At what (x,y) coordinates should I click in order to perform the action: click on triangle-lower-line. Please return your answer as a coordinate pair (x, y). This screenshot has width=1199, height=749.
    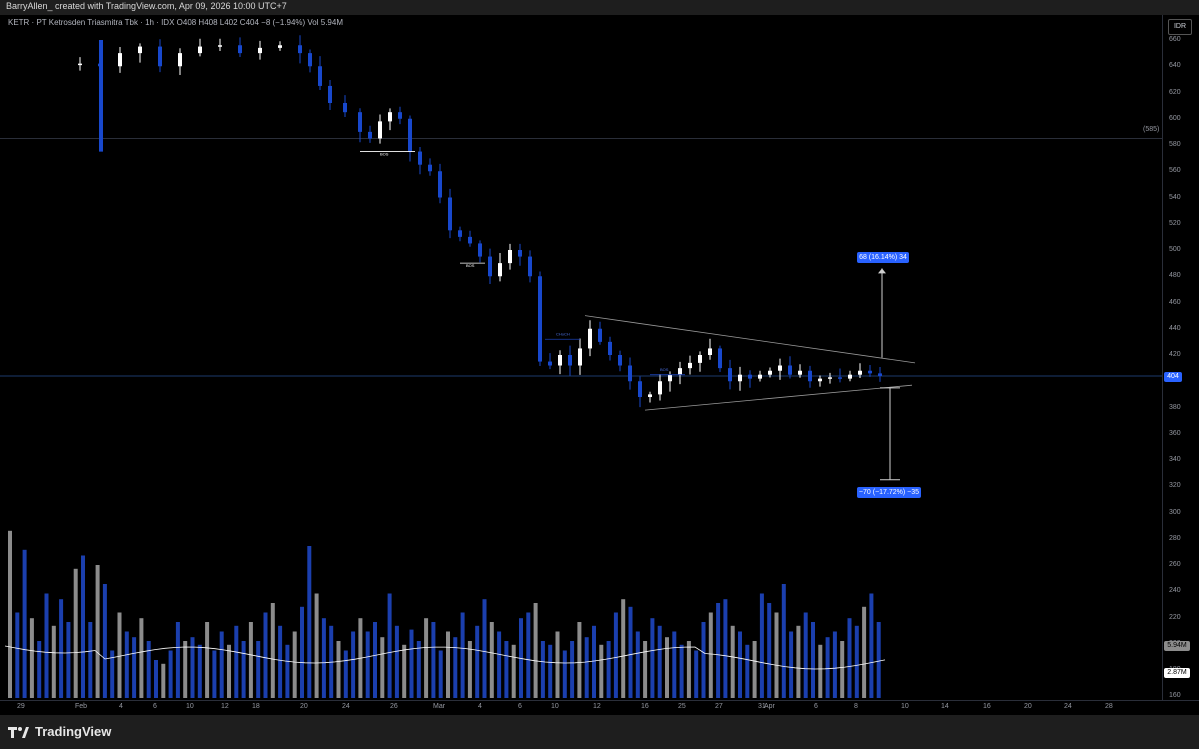
    Looking at the image, I should click on (778, 397).